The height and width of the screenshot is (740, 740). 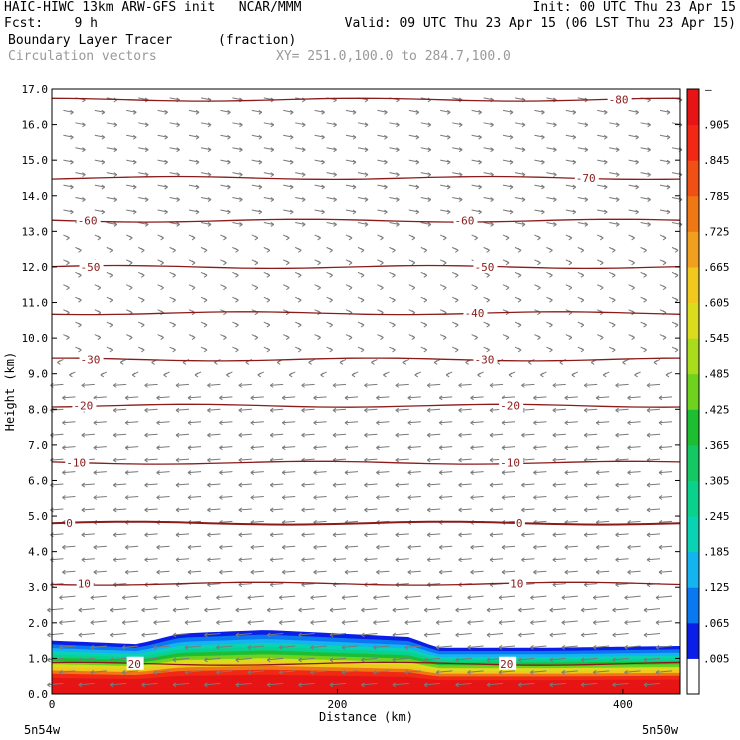 I want to click on x-axis-label: Distance (km), so click(x=366, y=717).